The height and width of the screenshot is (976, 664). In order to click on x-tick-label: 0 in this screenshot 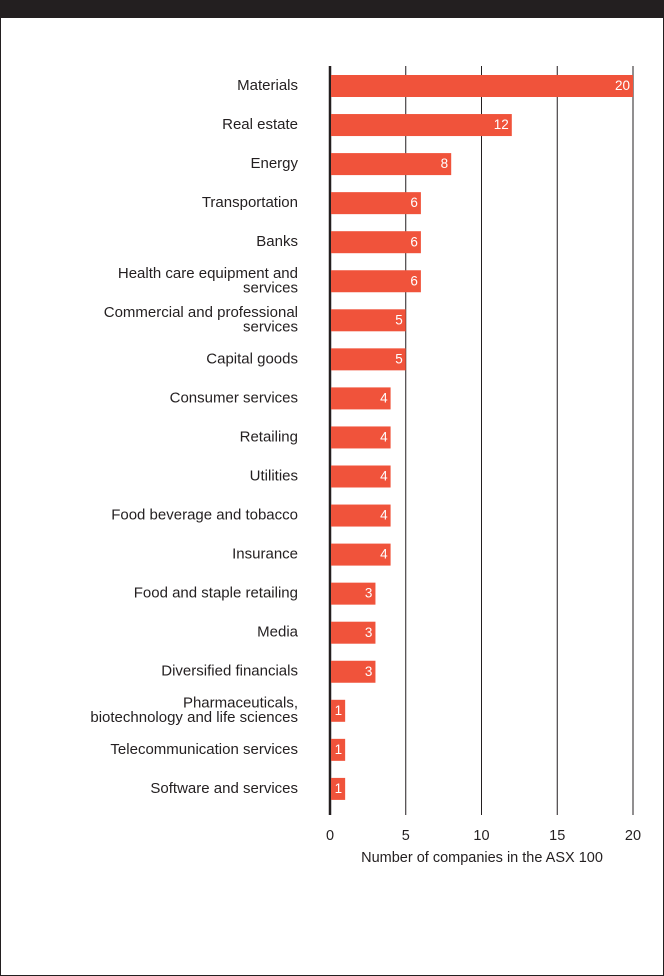, I will do `click(330, 836)`.